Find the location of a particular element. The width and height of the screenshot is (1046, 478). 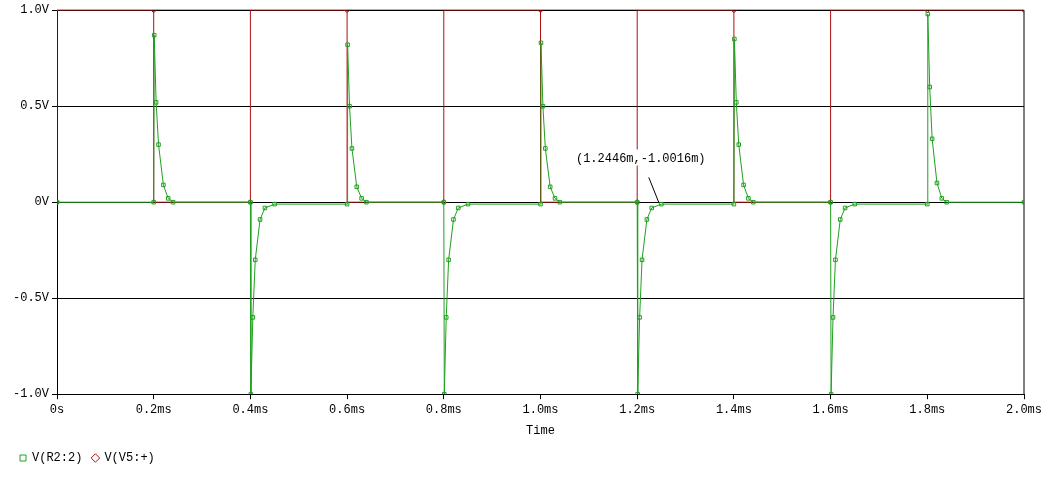

x-tick-label: 1.0ms is located at coordinates (540, 409).